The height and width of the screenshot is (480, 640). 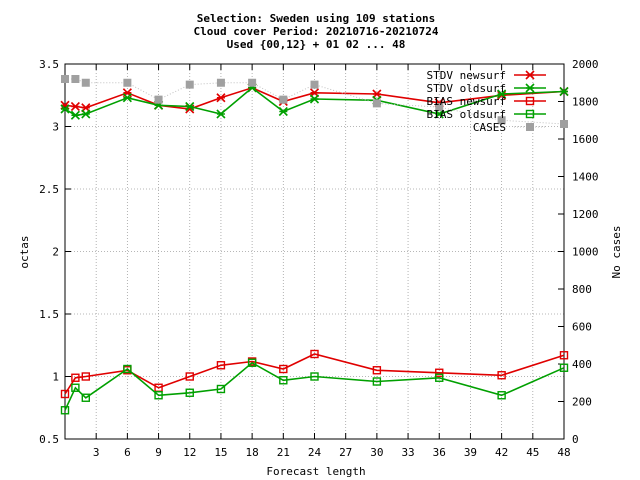 What do you see at coordinates (466, 88) in the screenshot?
I see `legend-label: STDV oldsurf` at bounding box center [466, 88].